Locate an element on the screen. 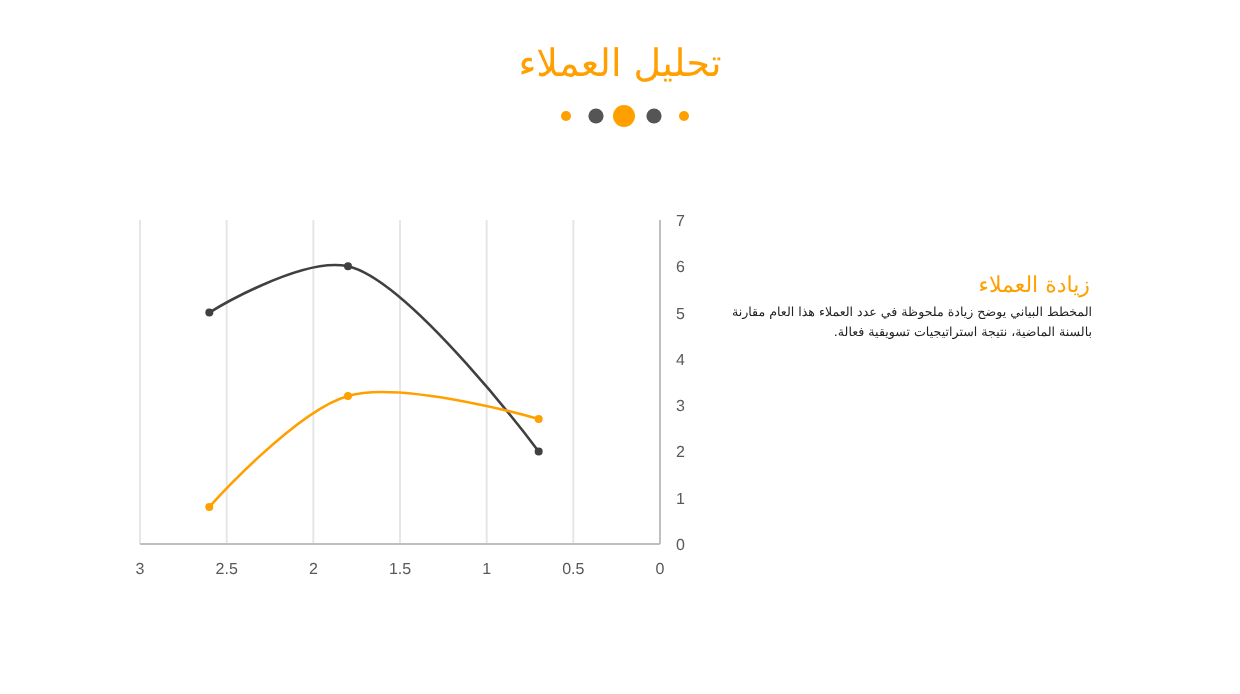  x-tick-label: 0.5 is located at coordinates (574, 569).